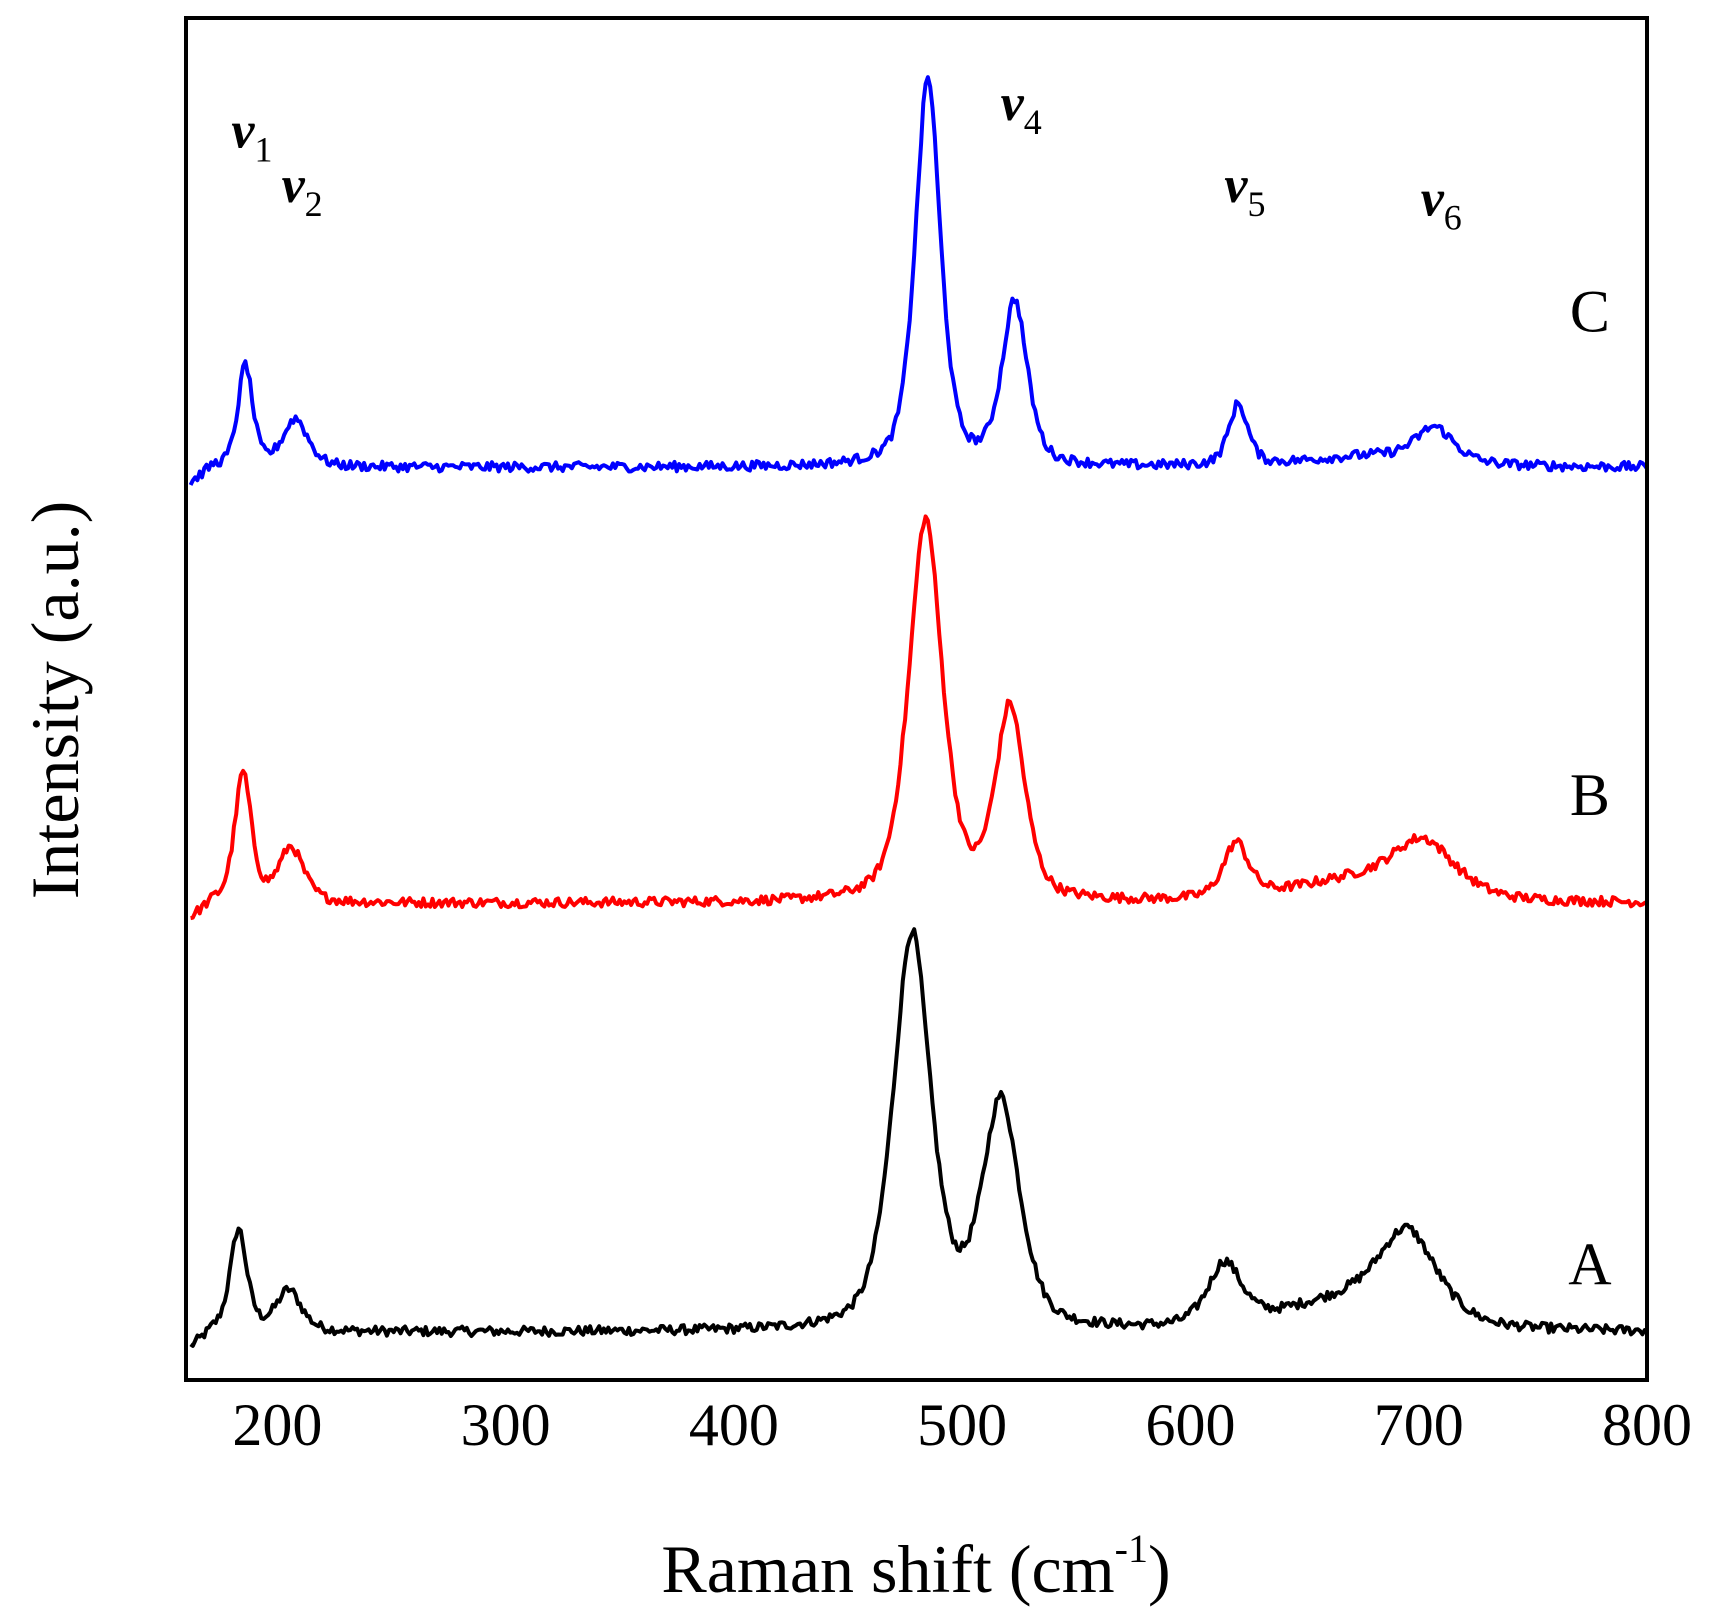  What do you see at coordinates (1590, 311) in the screenshot?
I see `series-label-c: C` at bounding box center [1590, 311].